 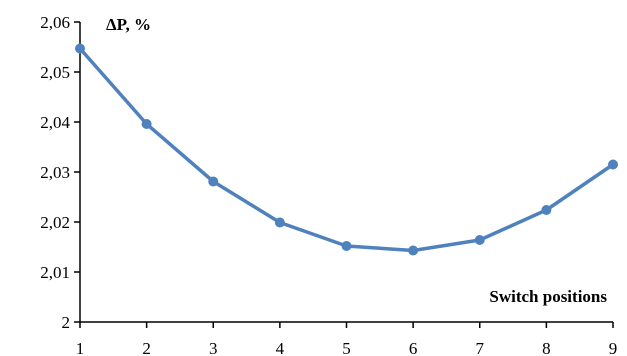 I want to click on y-axis-ticks: 2 2,01 2,02 2,03 2,04 2,05 2,06, so click(x=60, y=172).